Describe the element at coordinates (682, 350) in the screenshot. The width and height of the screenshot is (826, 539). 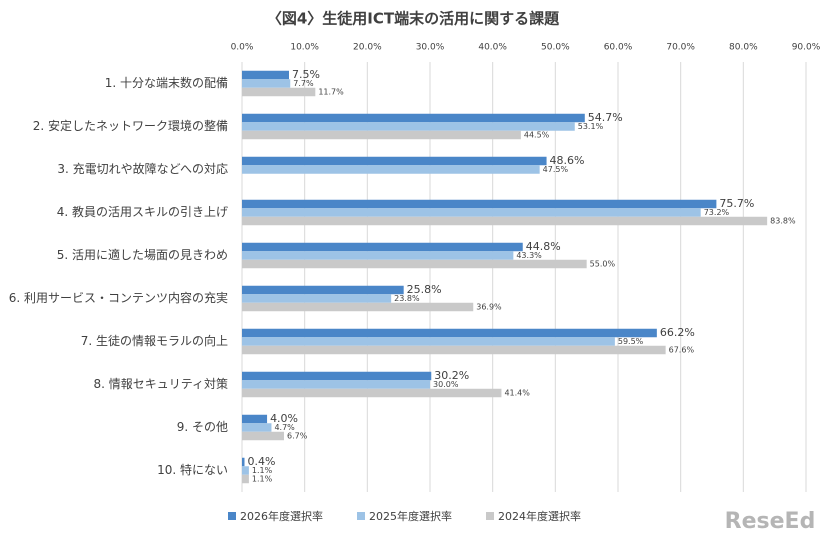
I see `value-label: 67.6%` at that location.